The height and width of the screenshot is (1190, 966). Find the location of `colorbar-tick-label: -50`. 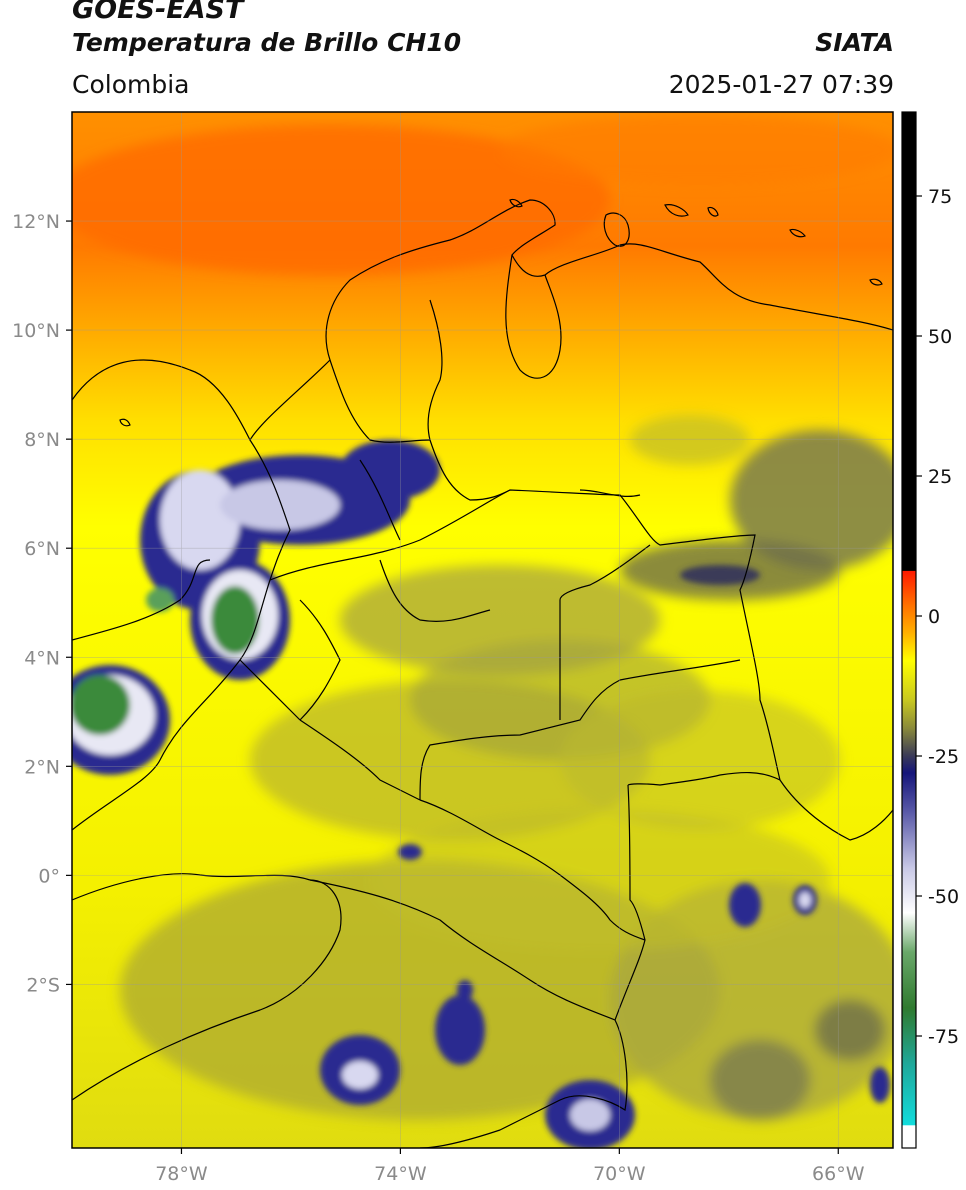

colorbar-tick-label: -50 is located at coordinates (943, 897).